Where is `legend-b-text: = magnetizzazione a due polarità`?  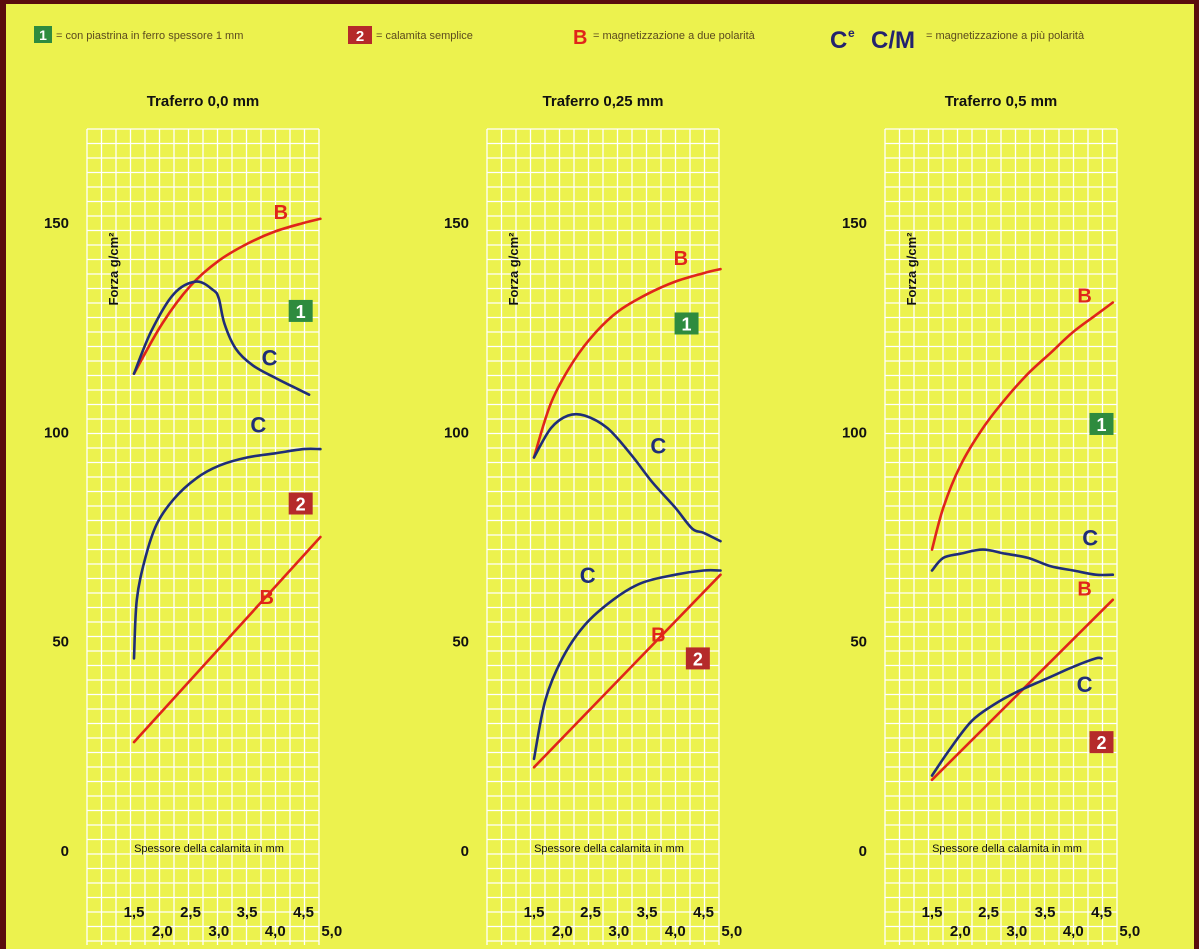 legend-b-text: = magnetizzazione a due polarità is located at coordinates (674, 36).